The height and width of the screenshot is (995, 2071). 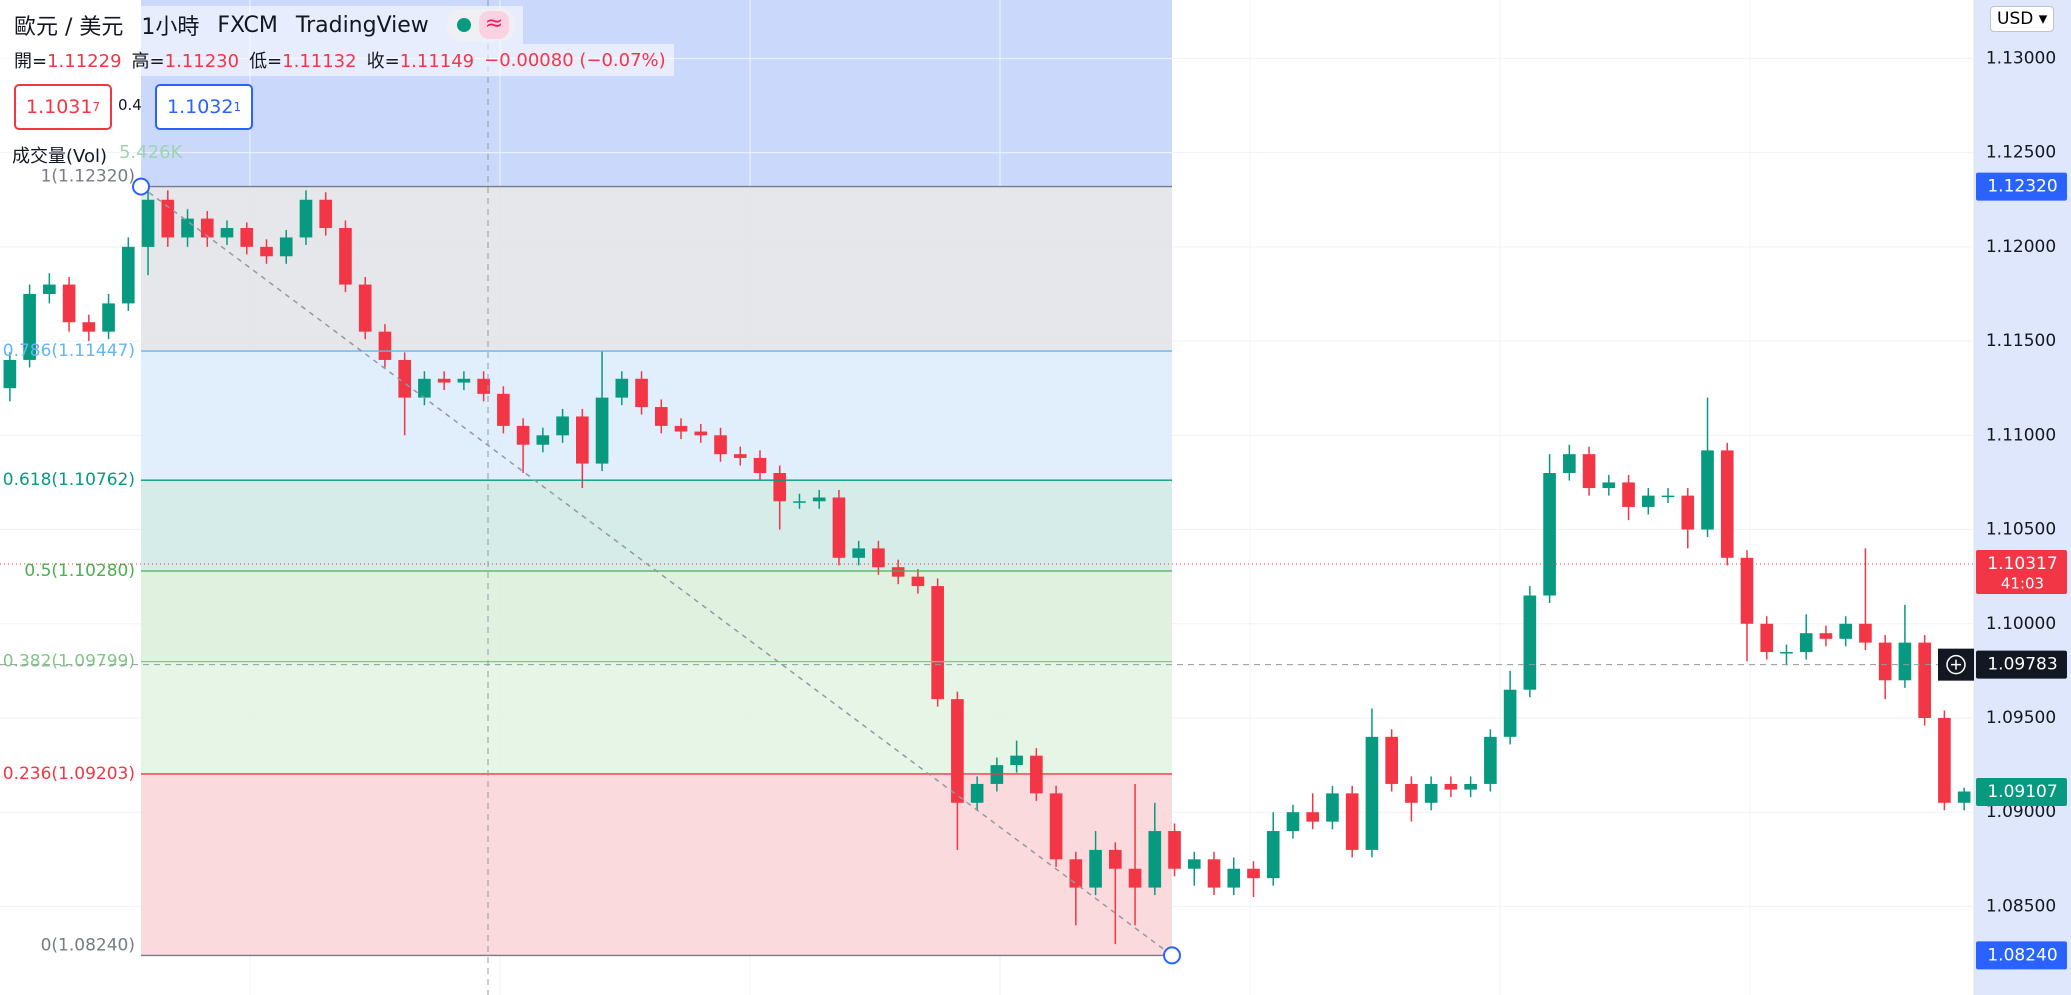 I want to click on countdown: 41:03, so click(x=2022, y=584).